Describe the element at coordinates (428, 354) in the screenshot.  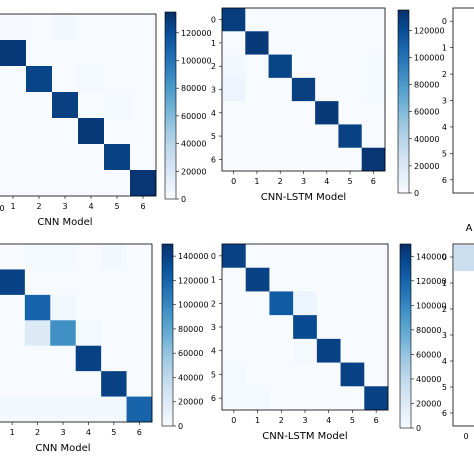
I see `colorbar-tick-label: 60000` at that location.